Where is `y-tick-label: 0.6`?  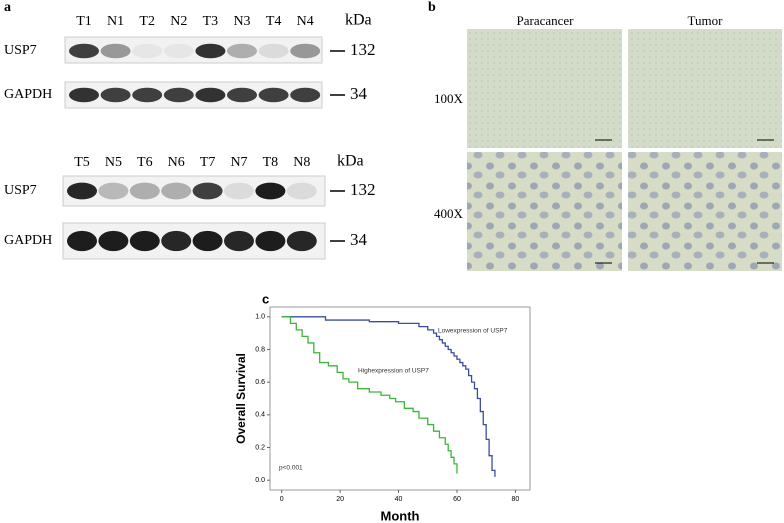
y-tick-label: 0.6 is located at coordinates (260, 382).